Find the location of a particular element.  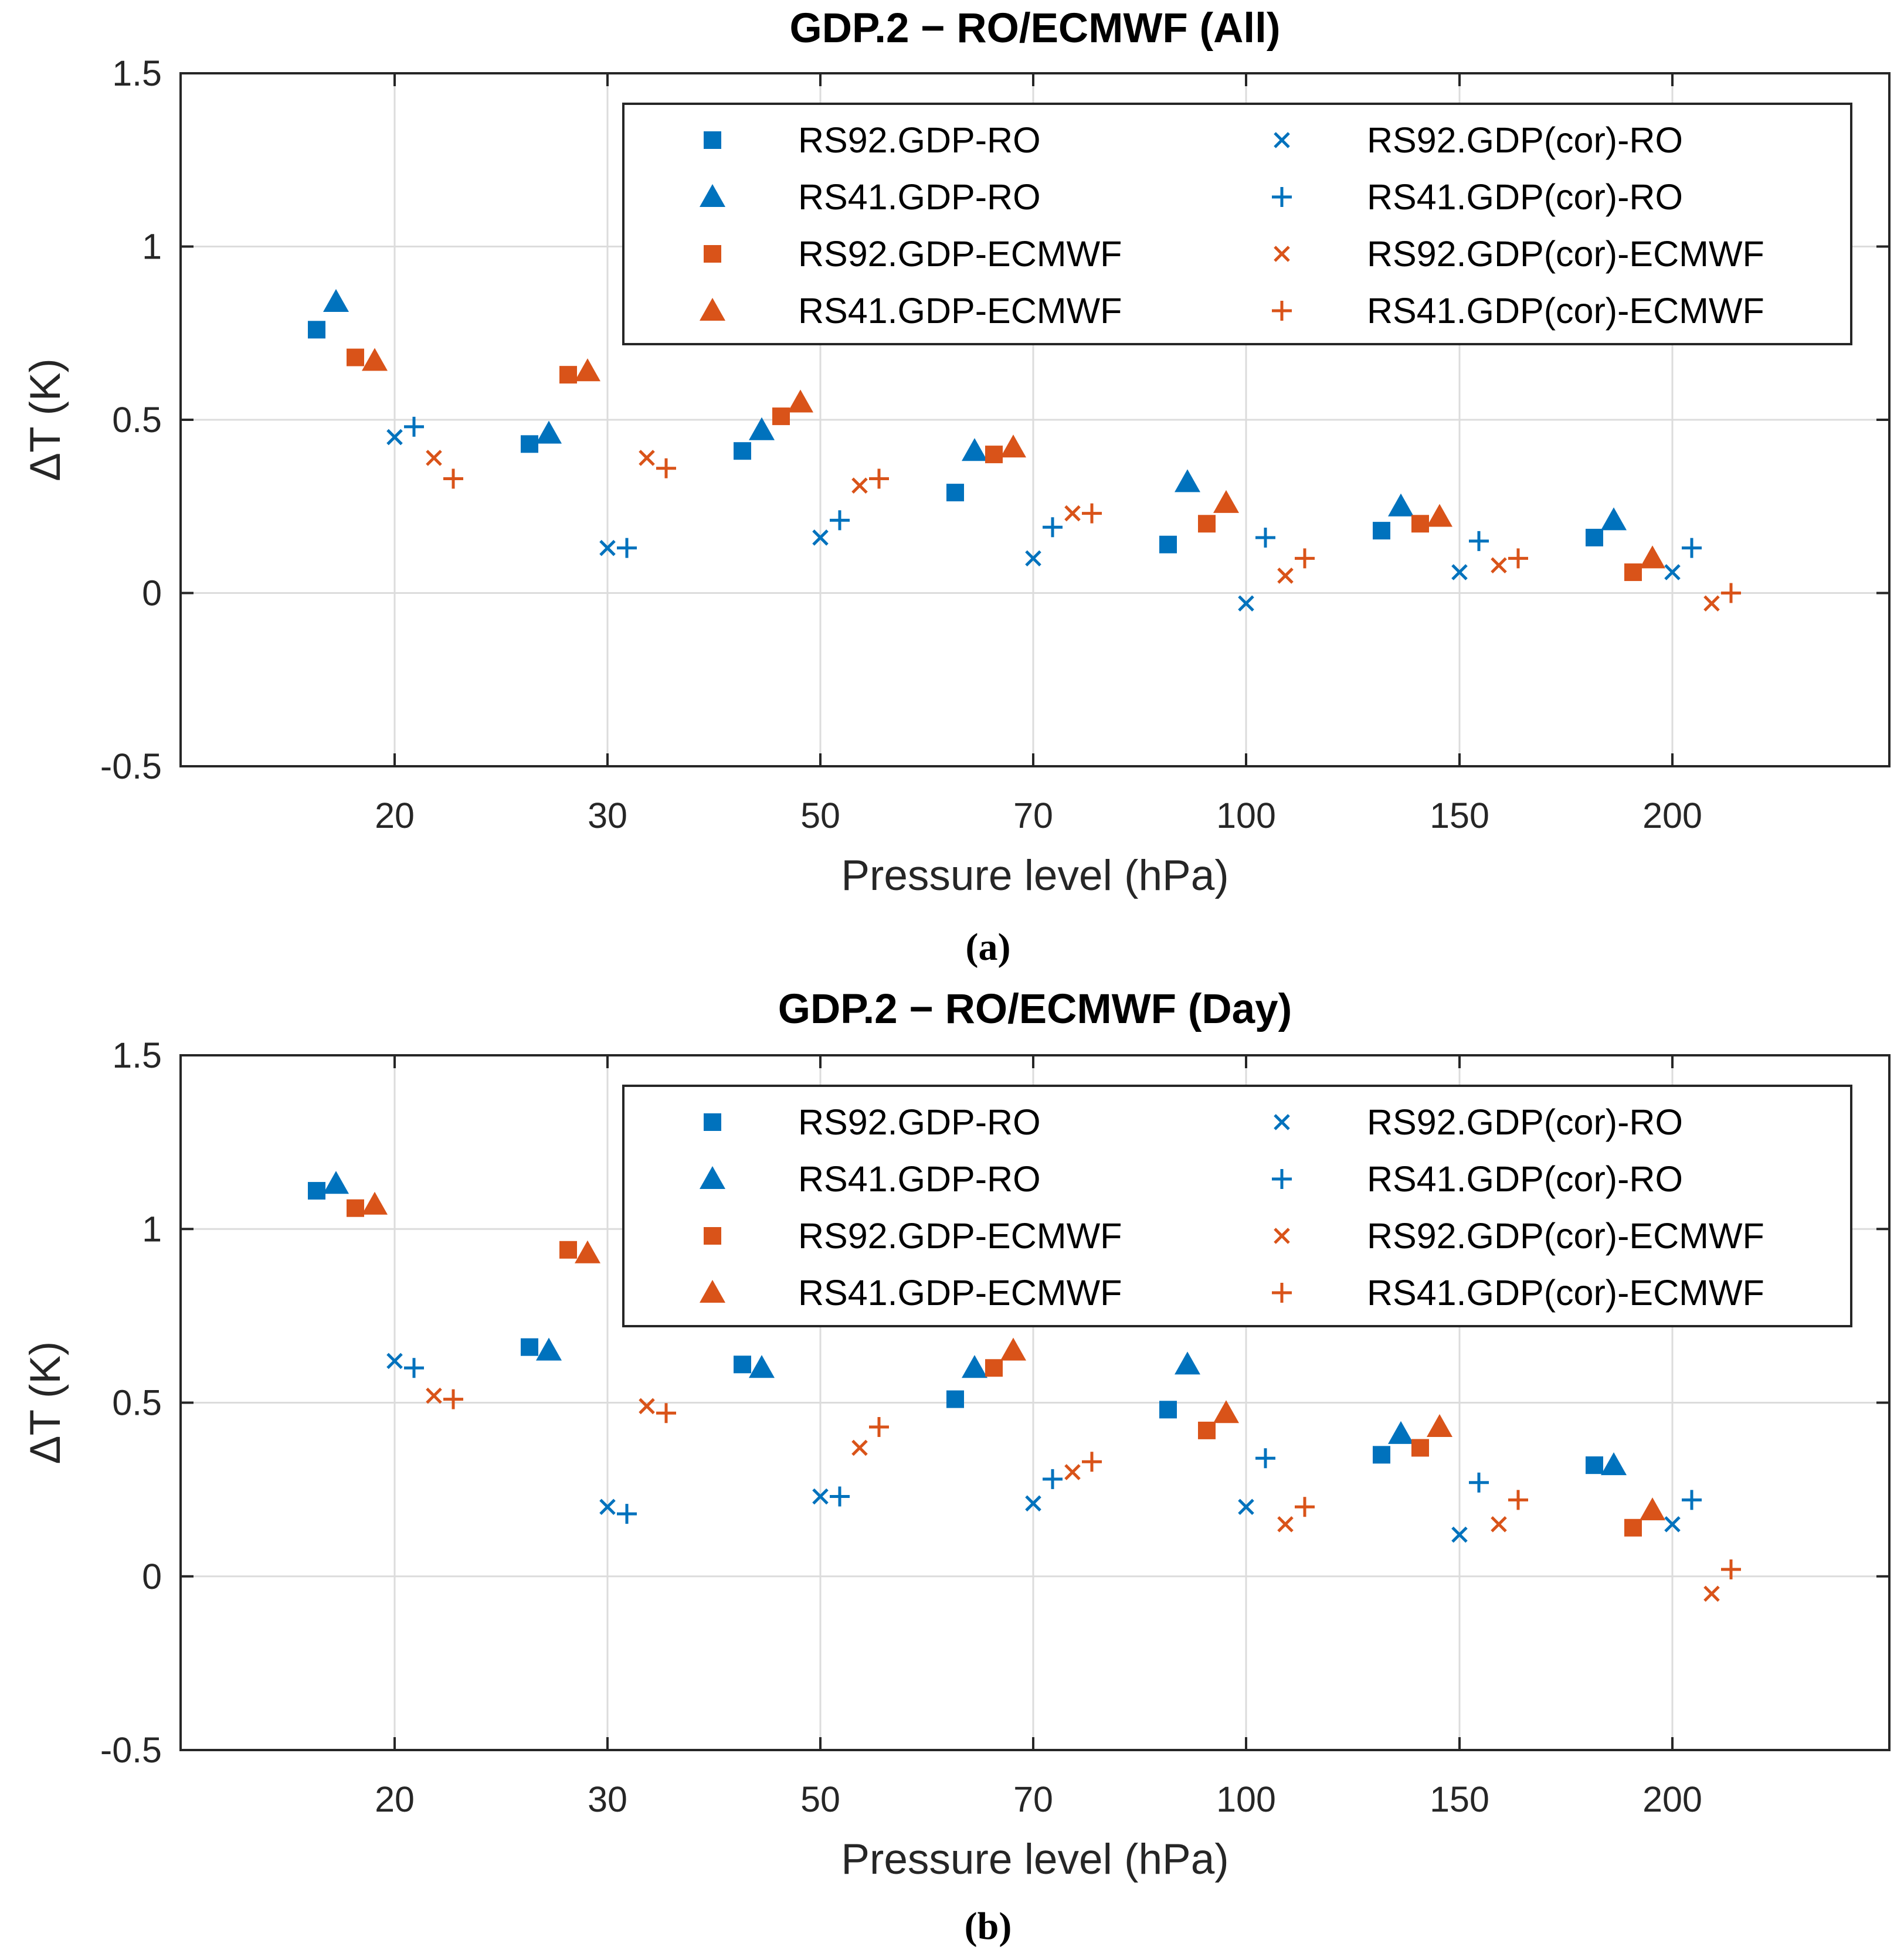

x-tick-label: 20 is located at coordinates (395, 1799).